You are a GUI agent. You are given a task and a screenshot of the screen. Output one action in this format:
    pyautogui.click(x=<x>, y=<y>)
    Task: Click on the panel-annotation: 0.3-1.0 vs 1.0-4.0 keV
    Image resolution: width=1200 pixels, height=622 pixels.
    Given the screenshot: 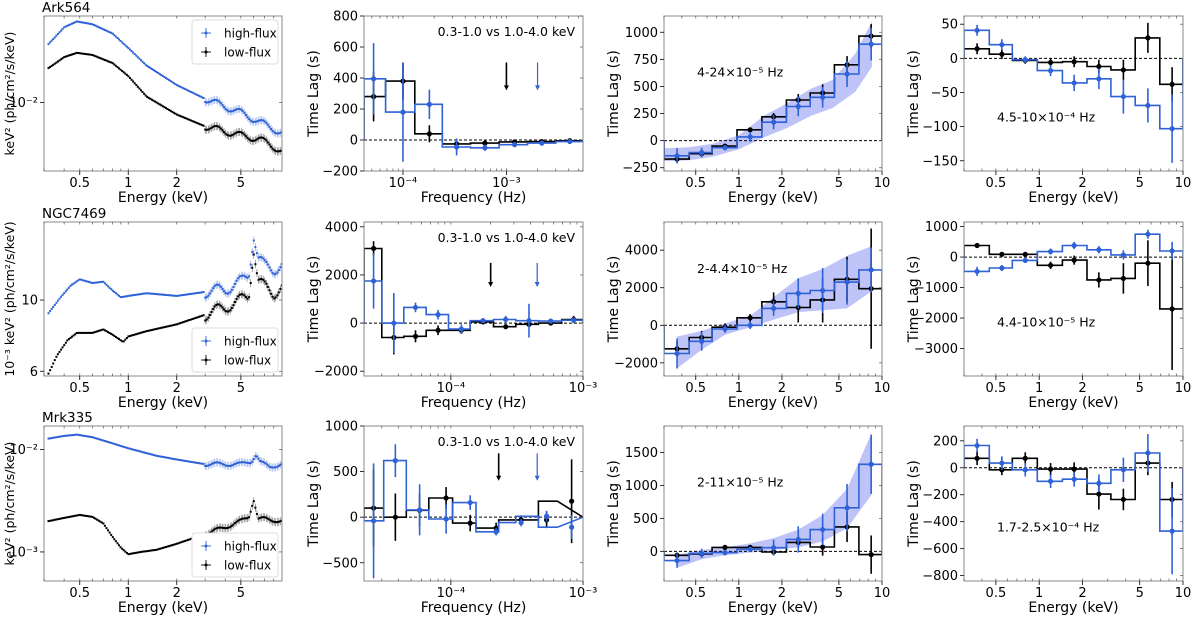 What is the action you would take?
    pyautogui.click(x=507, y=31)
    